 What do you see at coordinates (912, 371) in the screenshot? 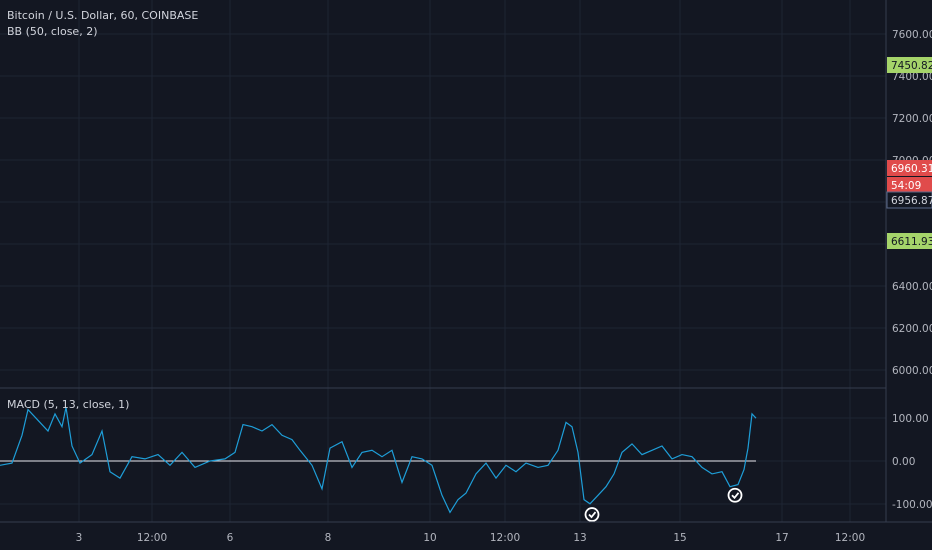
I see `price-axis-label: 6000.00` at bounding box center [912, 371].